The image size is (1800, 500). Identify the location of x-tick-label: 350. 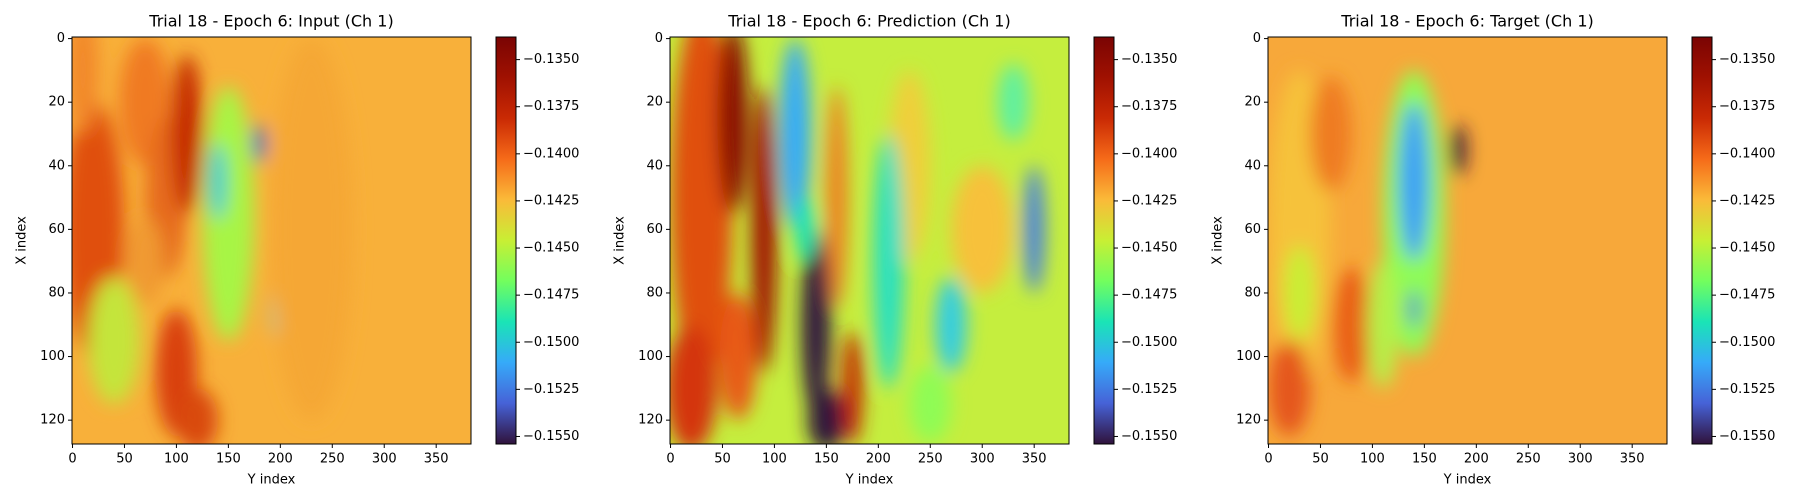
(1034, 459).